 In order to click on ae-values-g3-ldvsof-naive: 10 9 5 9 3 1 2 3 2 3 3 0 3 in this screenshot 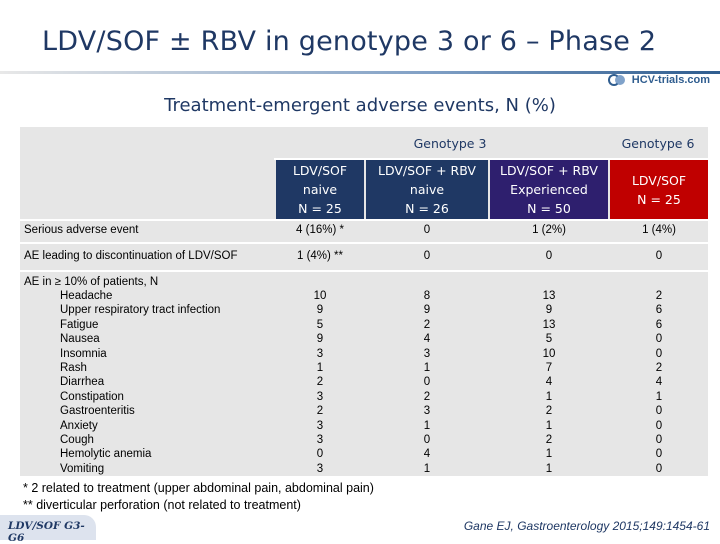, I will do `click(320, 382)`.